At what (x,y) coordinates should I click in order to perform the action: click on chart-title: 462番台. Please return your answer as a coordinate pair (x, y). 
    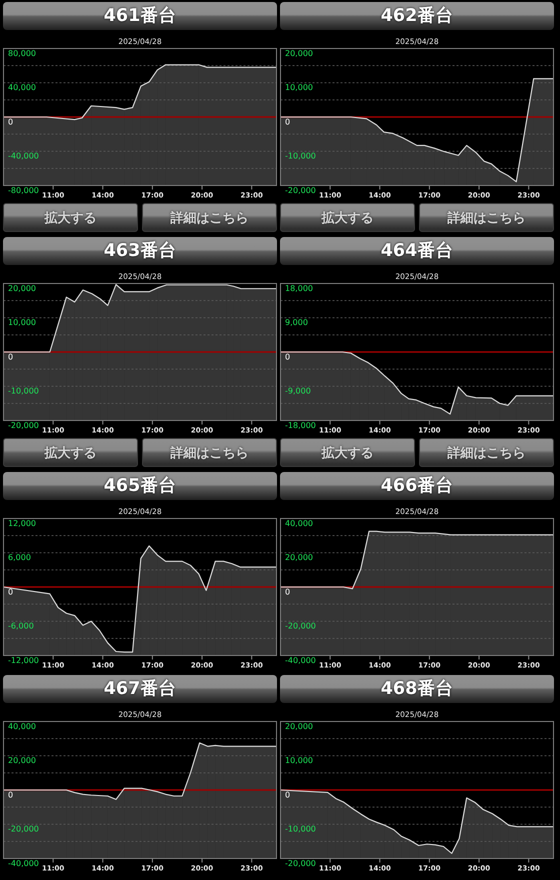
    Looking at the image, I should click on (417, 16).